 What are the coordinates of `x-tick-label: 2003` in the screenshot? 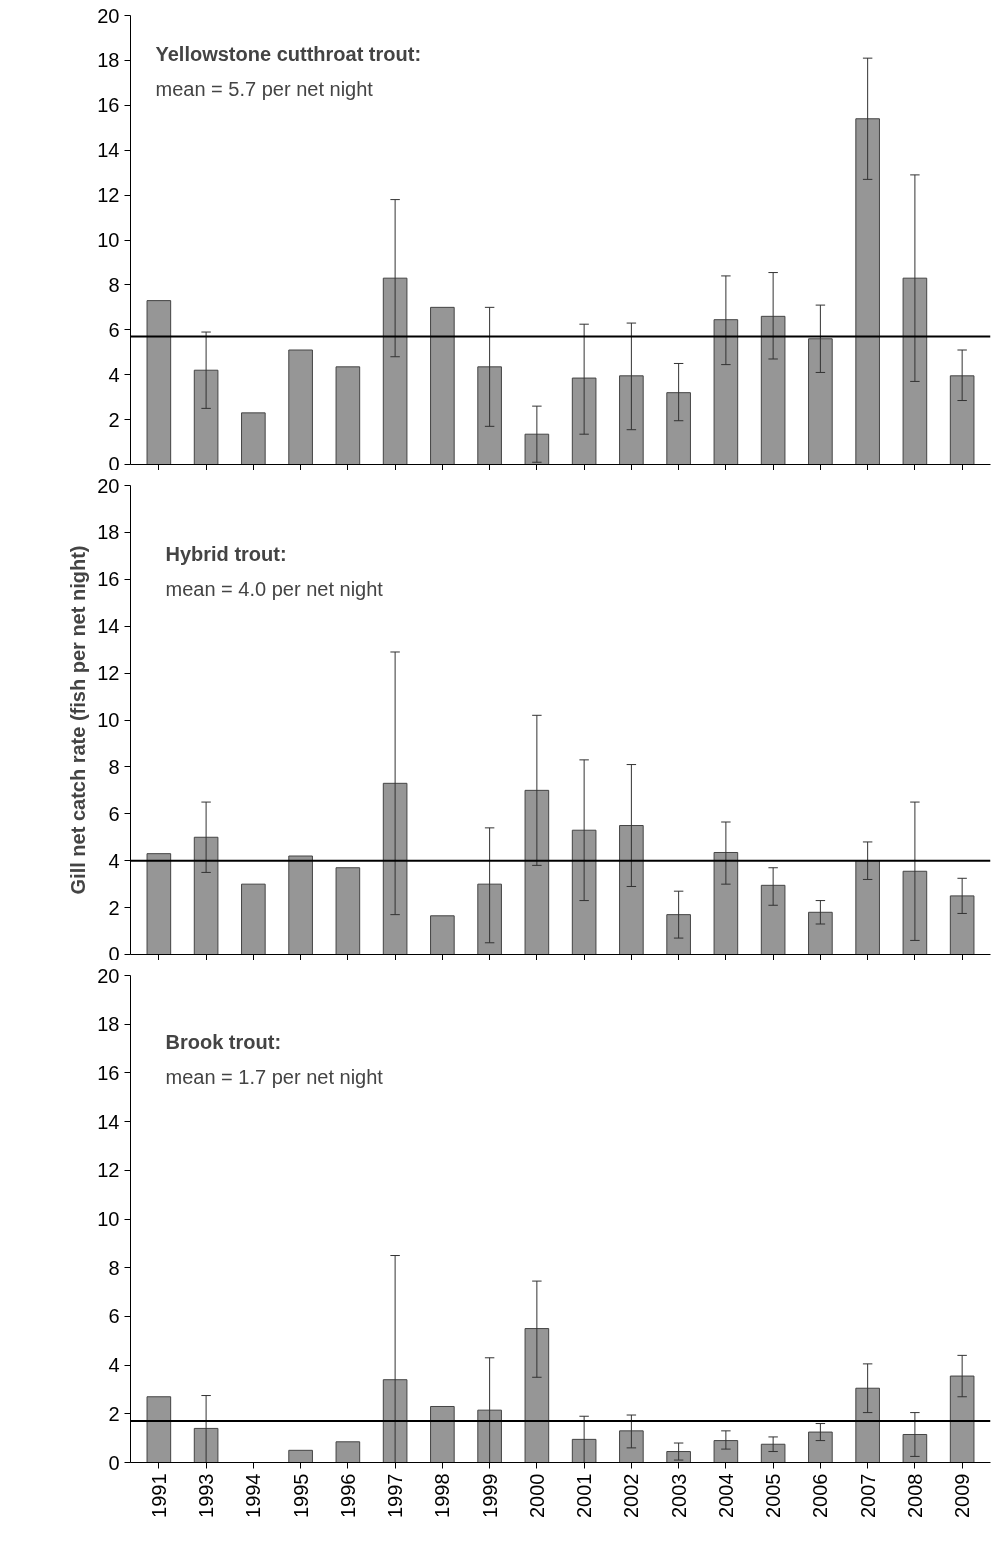 It's located at (678, 1495).